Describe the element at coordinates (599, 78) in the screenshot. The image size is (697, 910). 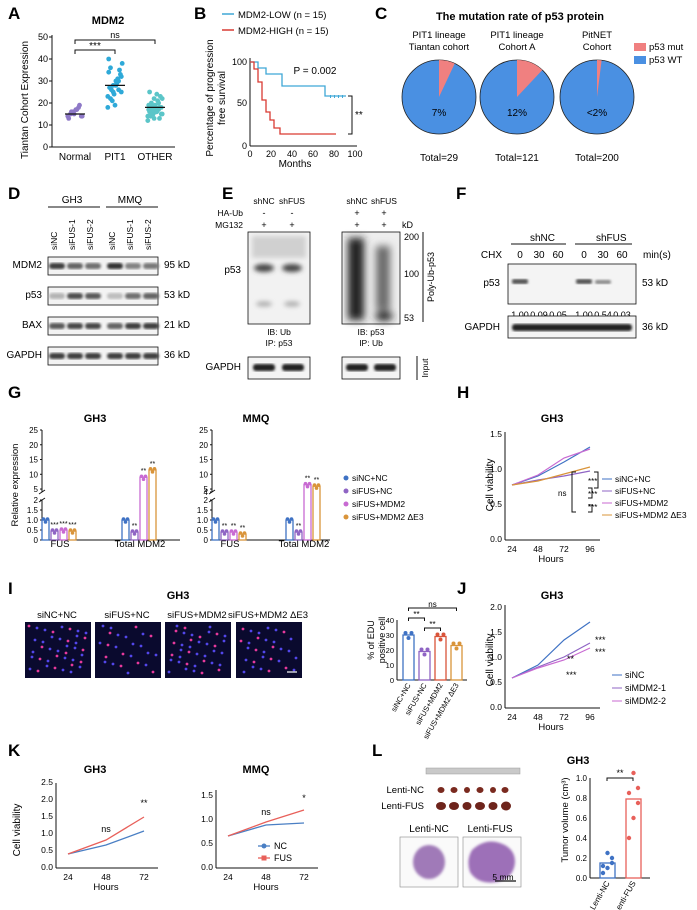
I see `panel-c-pie-mut` at that location.